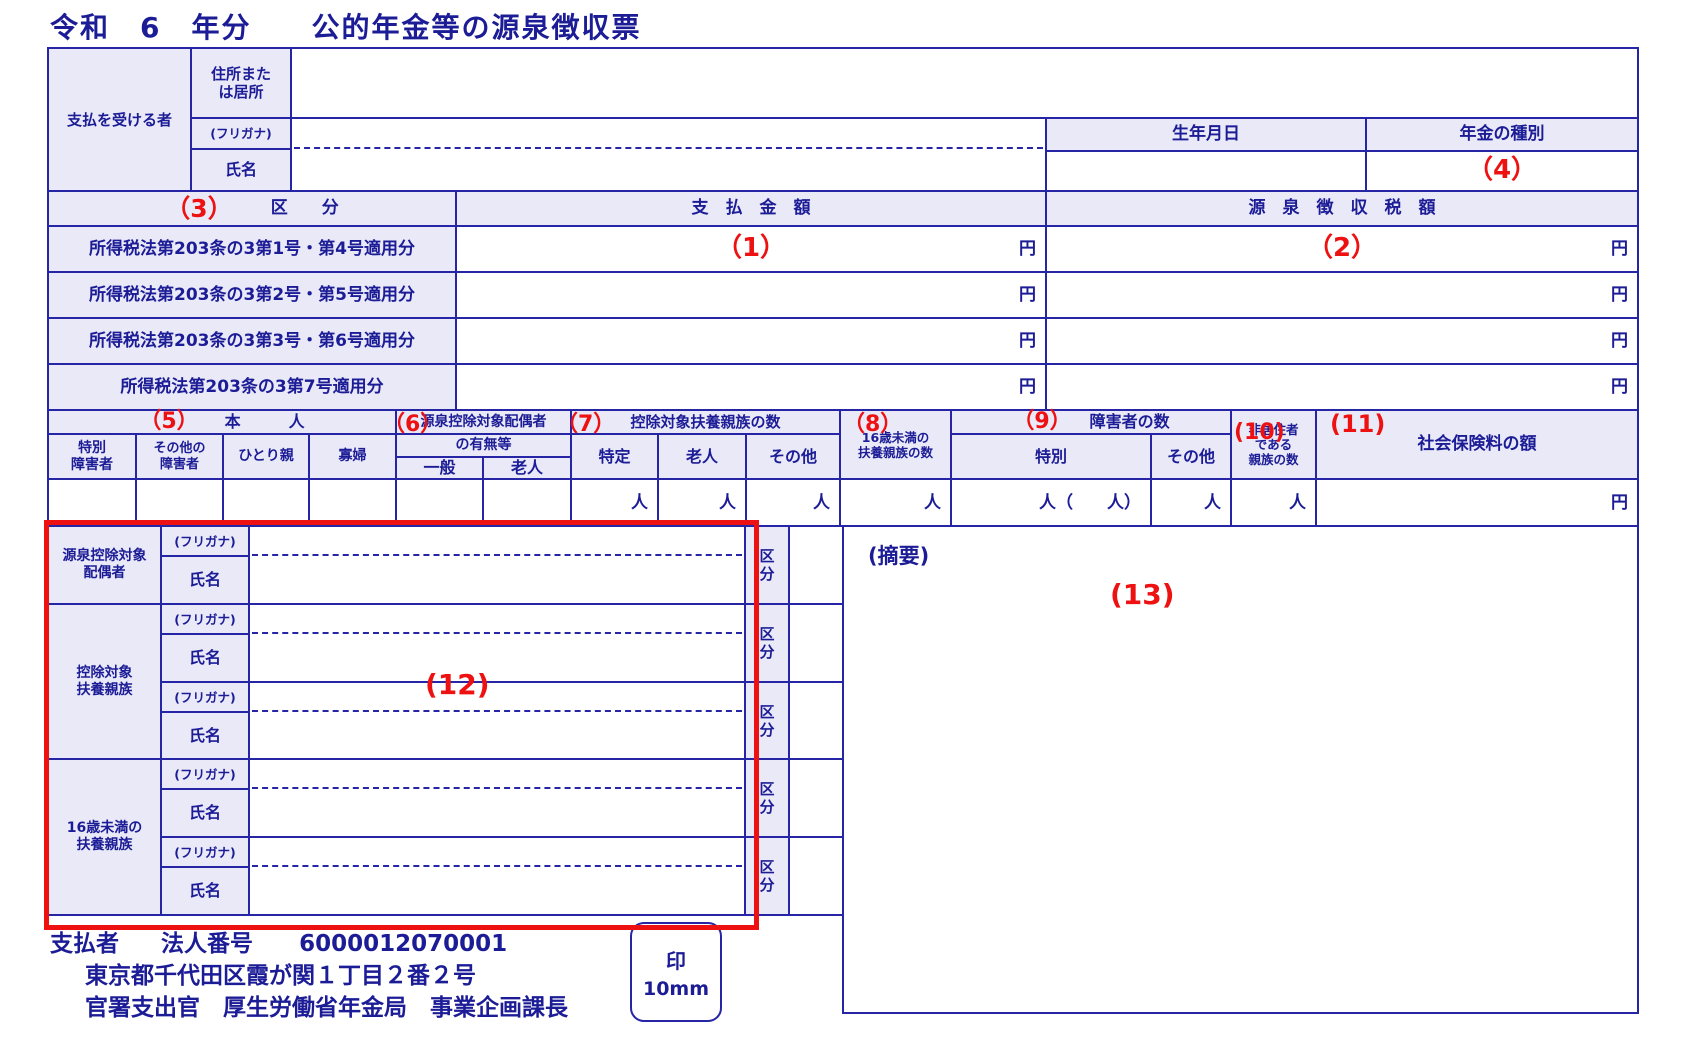 The image size is (1689, 1053). I want to click on marker-10: (10), so click(1259, 432).